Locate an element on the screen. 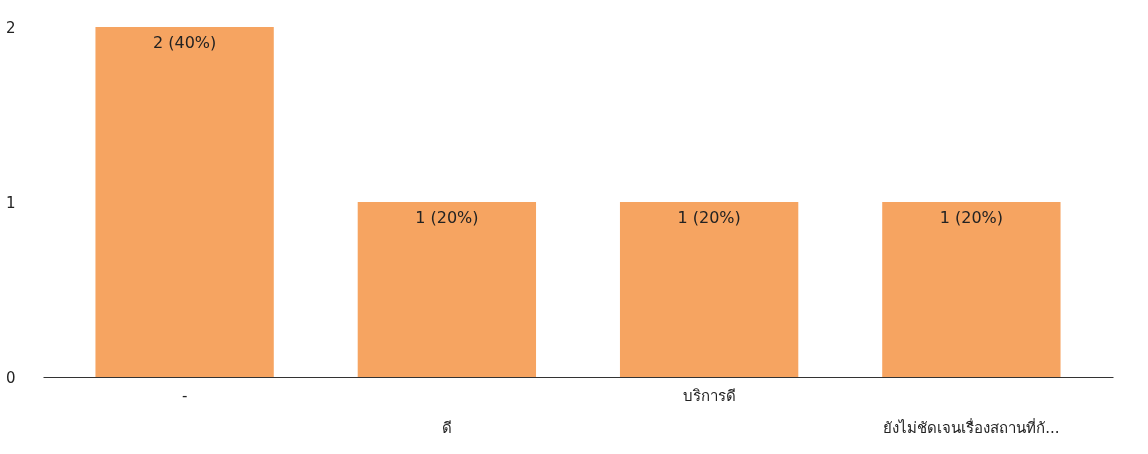 This screenshot has width=1148, height=454. x-tick-label: ดี is located at coordinates (446, 428).